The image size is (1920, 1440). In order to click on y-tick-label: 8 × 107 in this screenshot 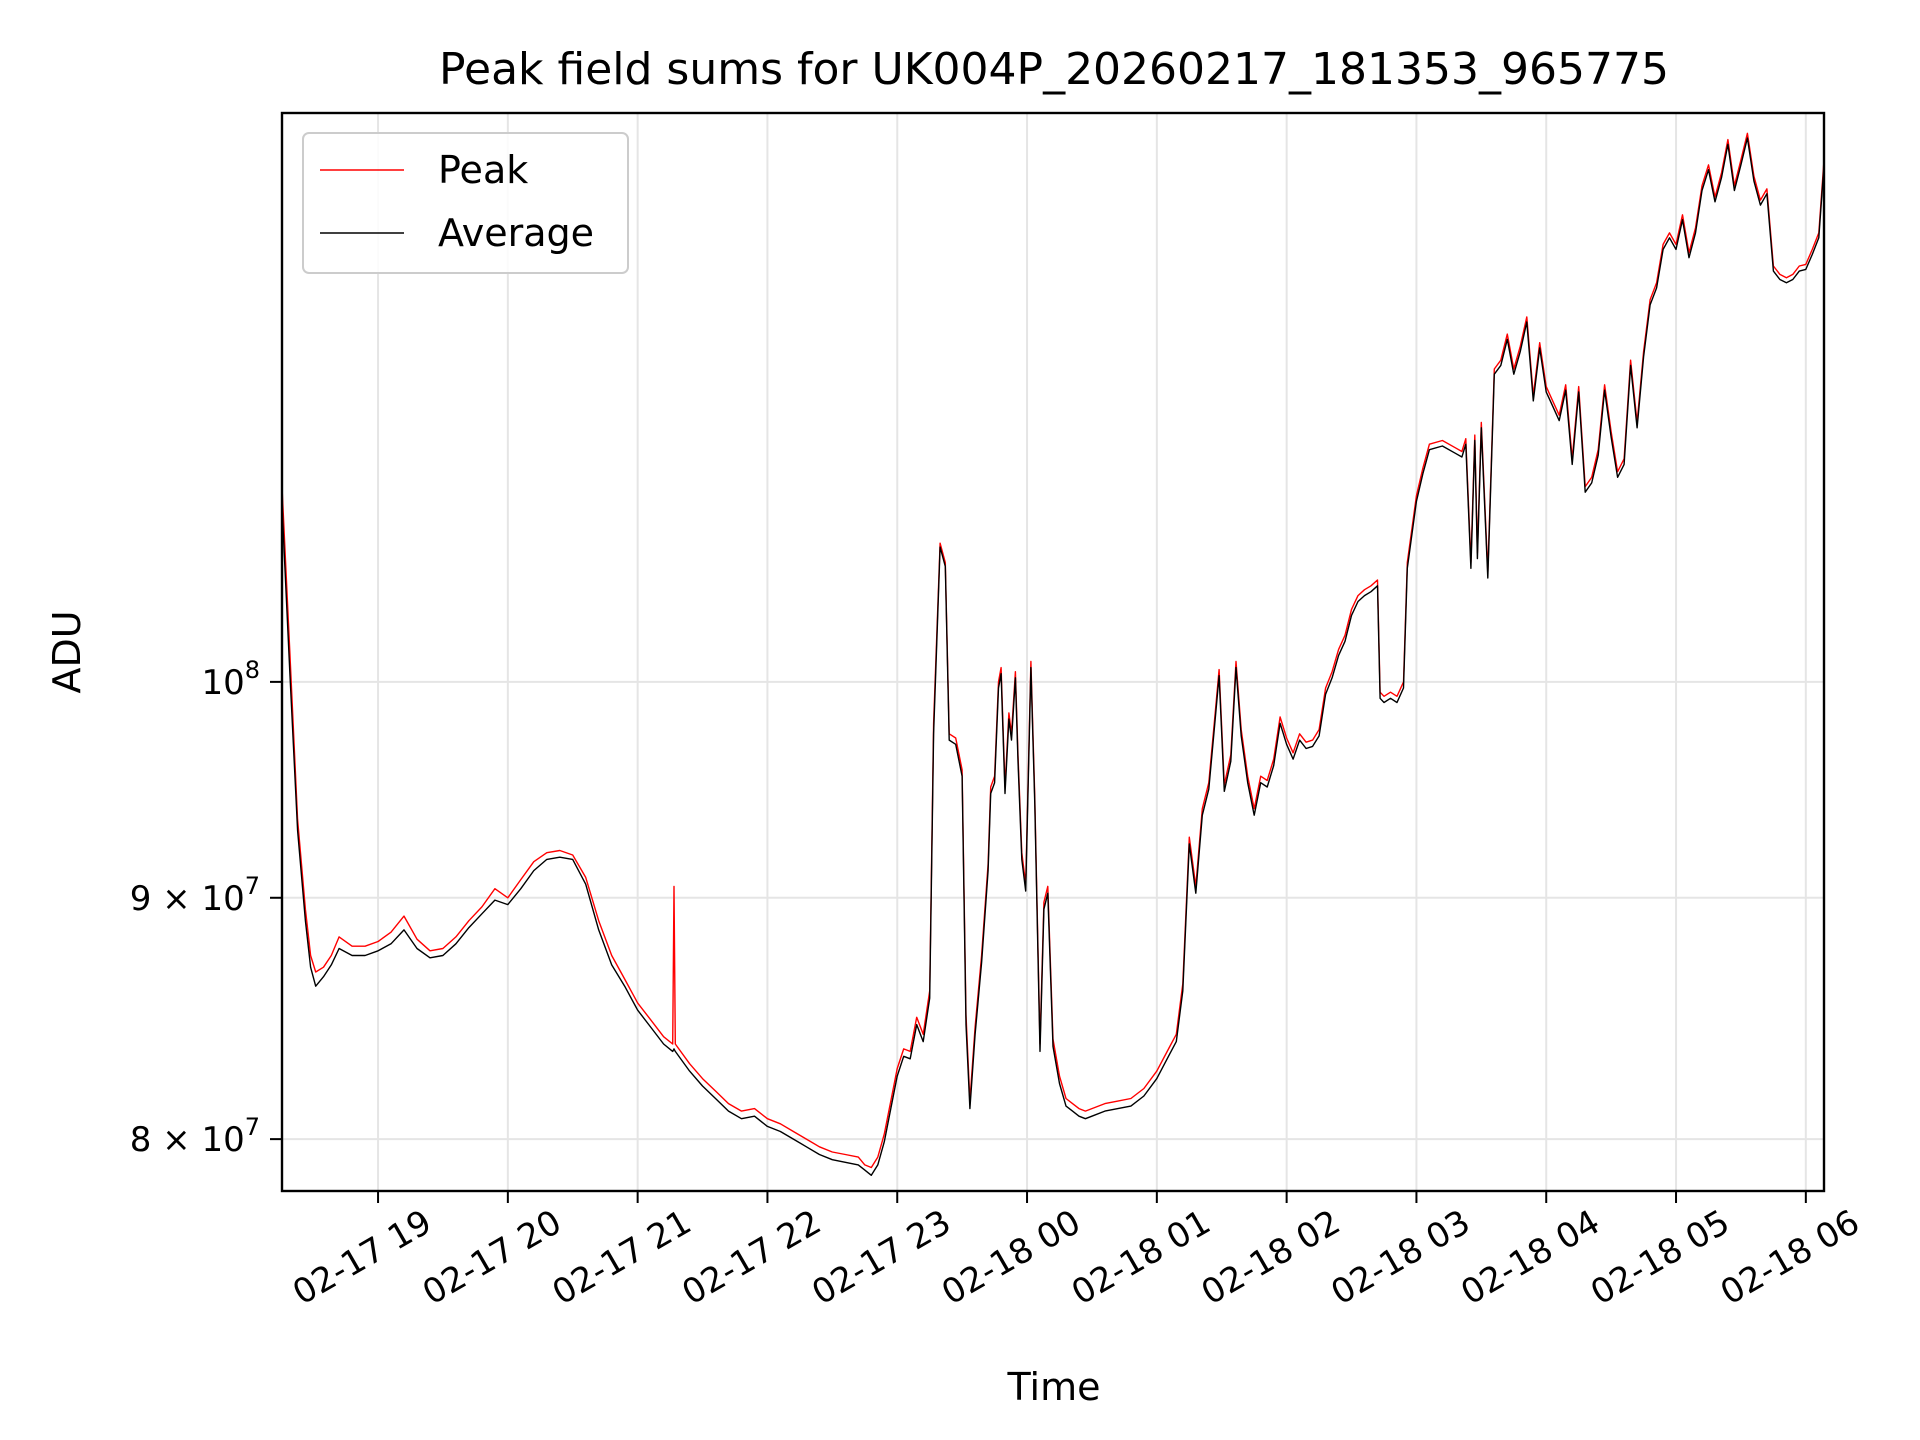, I will do `click(195, 1136)`.